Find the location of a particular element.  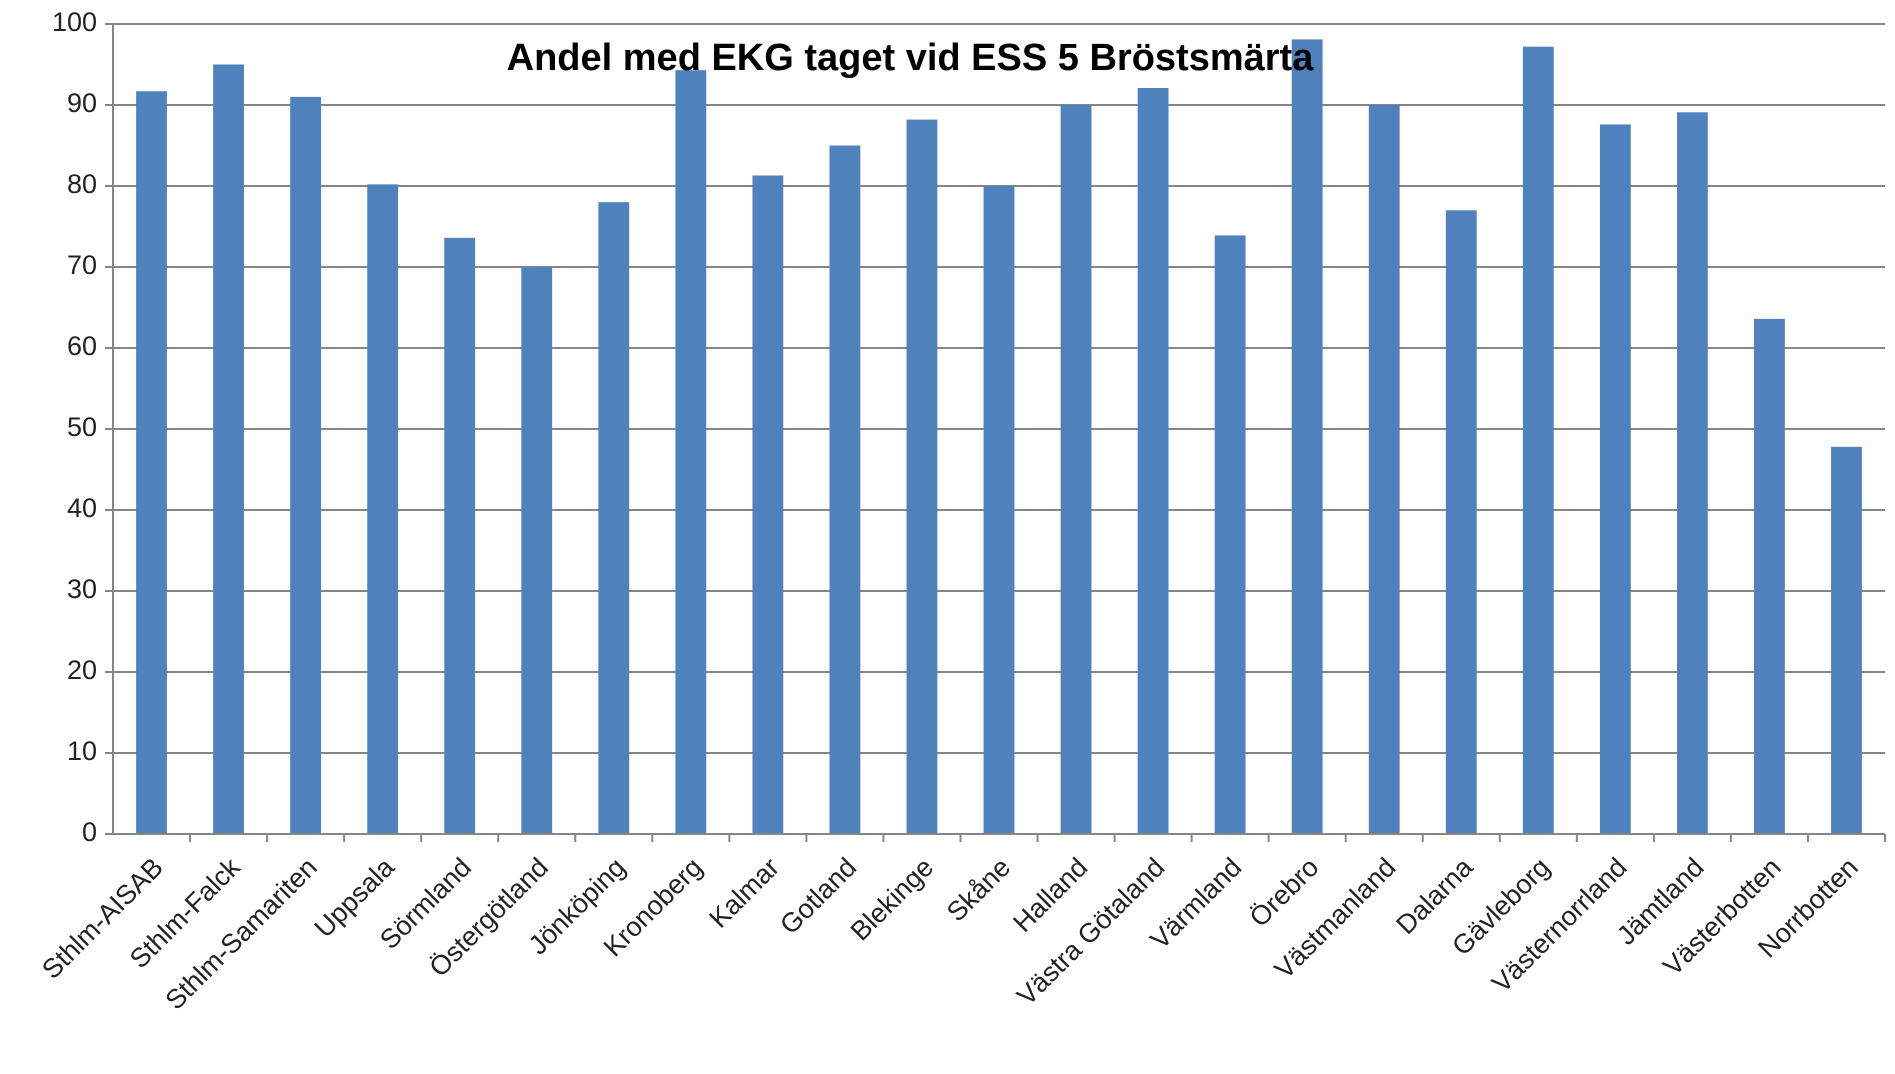

y-tick-label: 20 is located at coordinates (82, 670).